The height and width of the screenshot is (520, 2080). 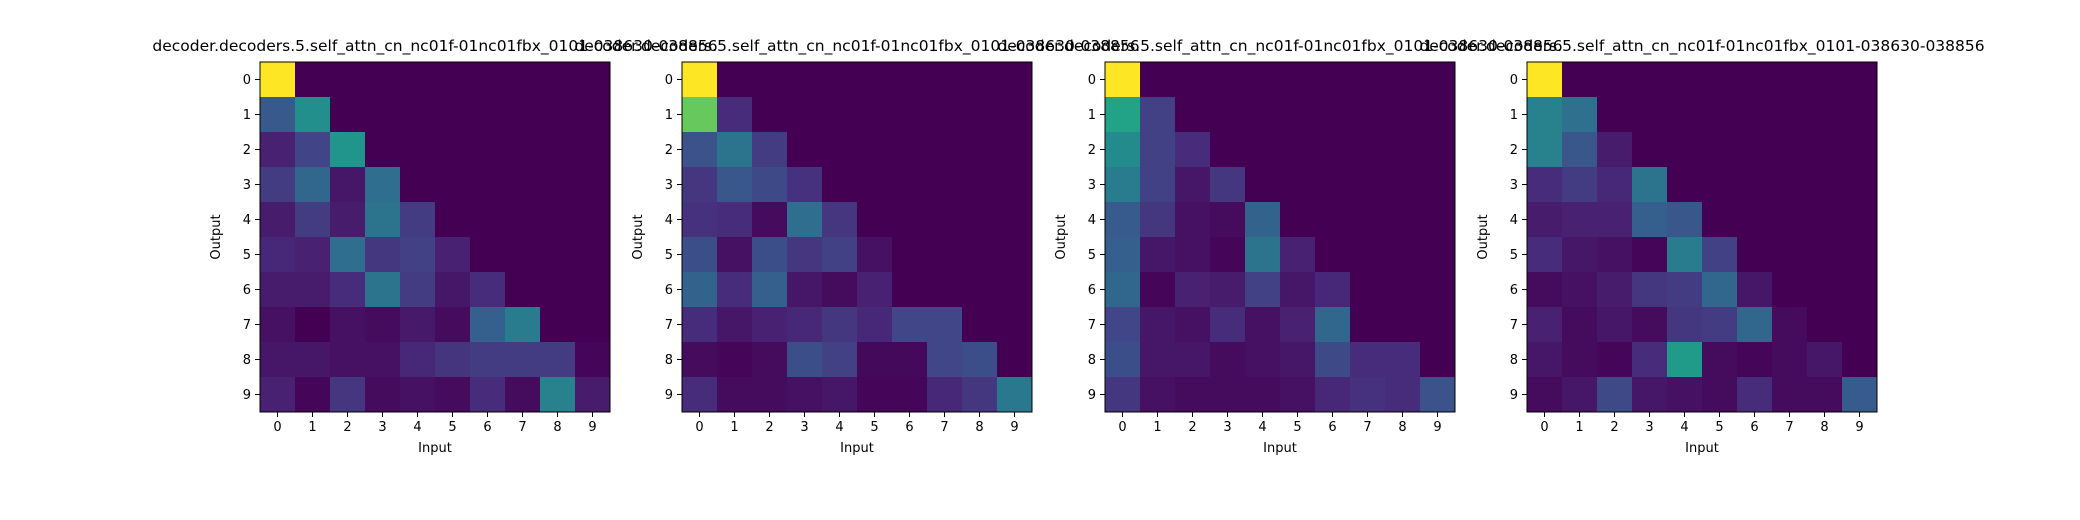 I want to click on x-tick-label: 6, so click(x=1332, y=427).